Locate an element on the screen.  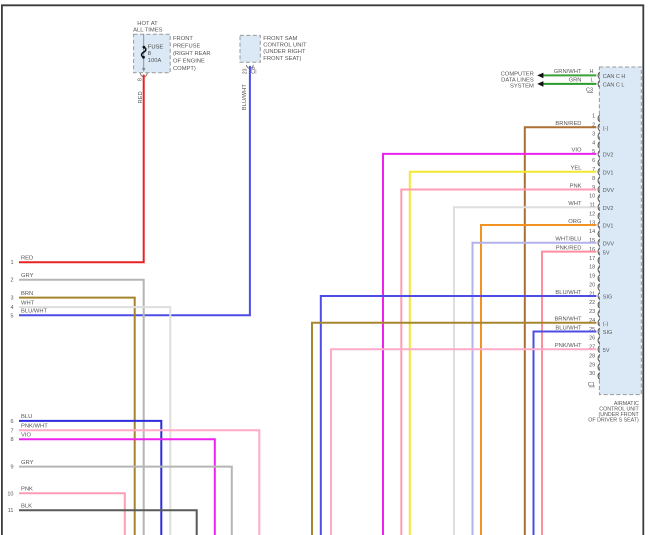
svg-text: VIO is located at coordinates (577, 151).